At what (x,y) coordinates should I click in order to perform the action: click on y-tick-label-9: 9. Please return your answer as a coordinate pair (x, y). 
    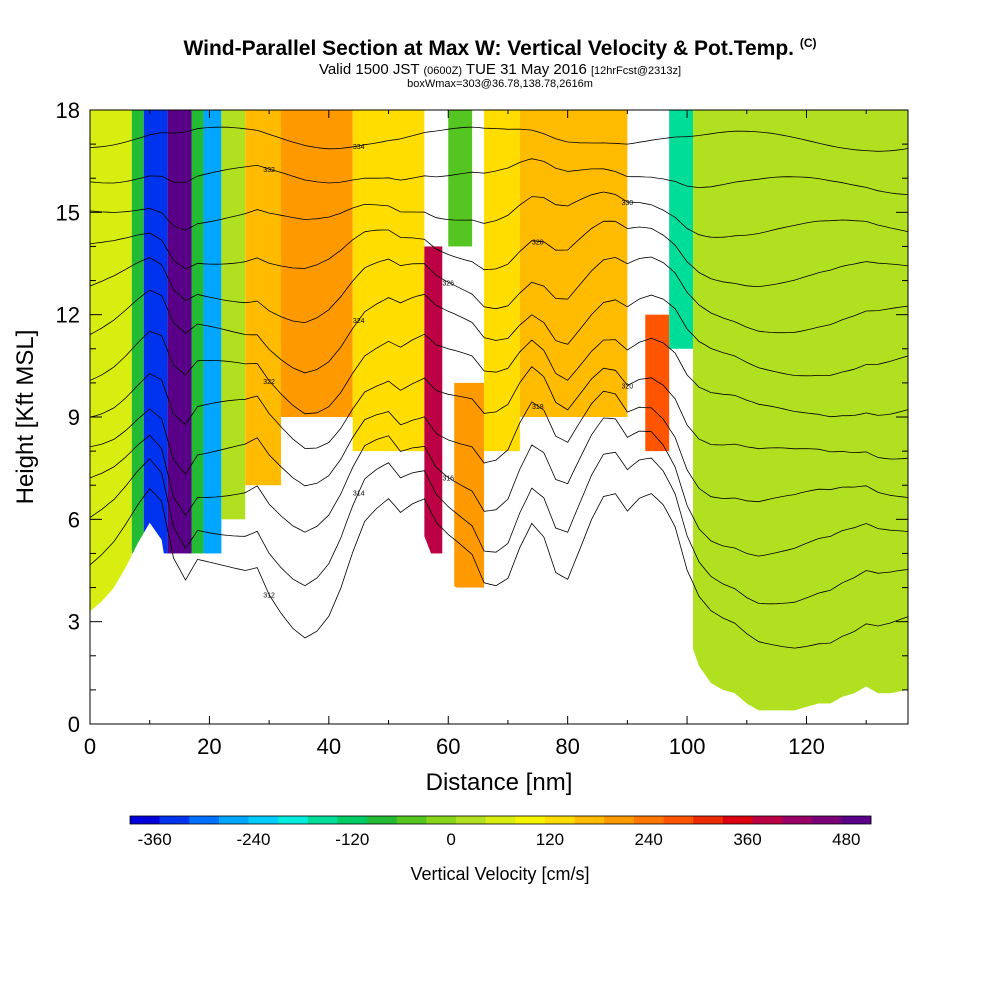
    Looking at the image, I should click on (74, 417).